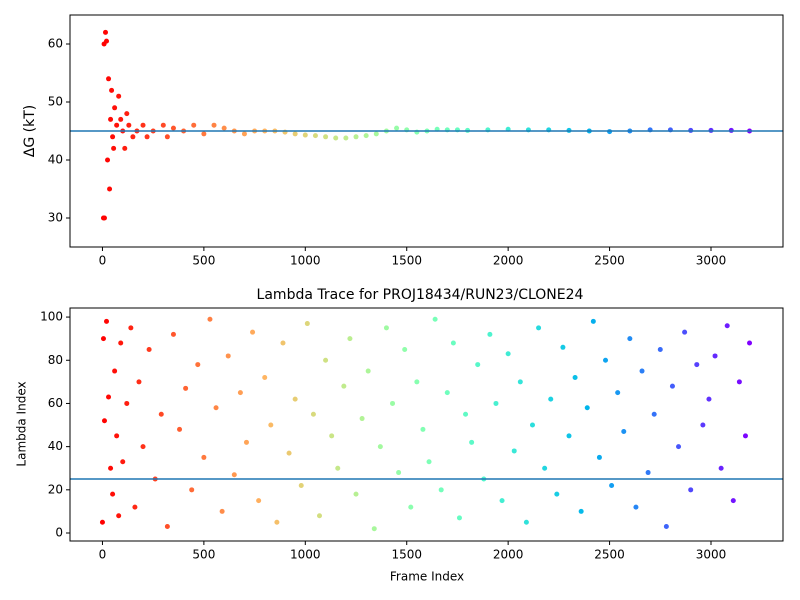  Describe the element at coordinates (55, 489) in the screenshot. I see `y-tick-label: 20` at that location.